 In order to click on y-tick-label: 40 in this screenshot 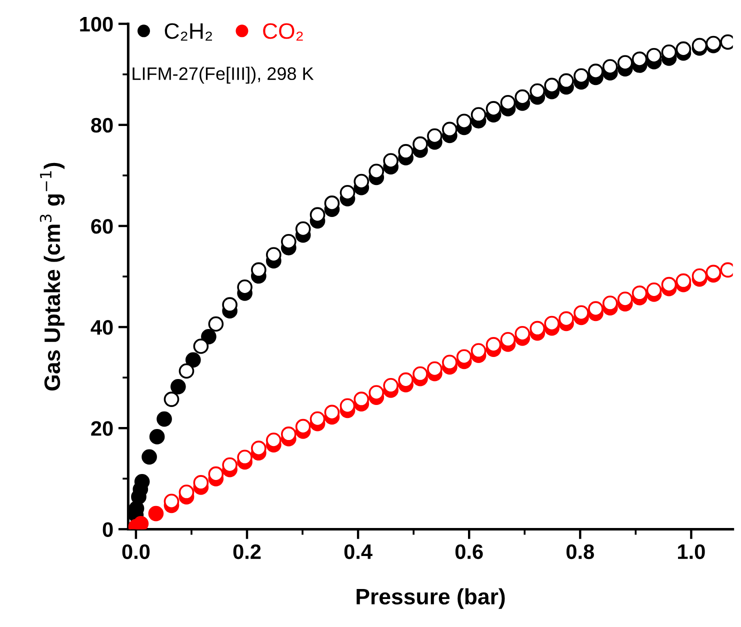, I will do `click(101, 327)`.